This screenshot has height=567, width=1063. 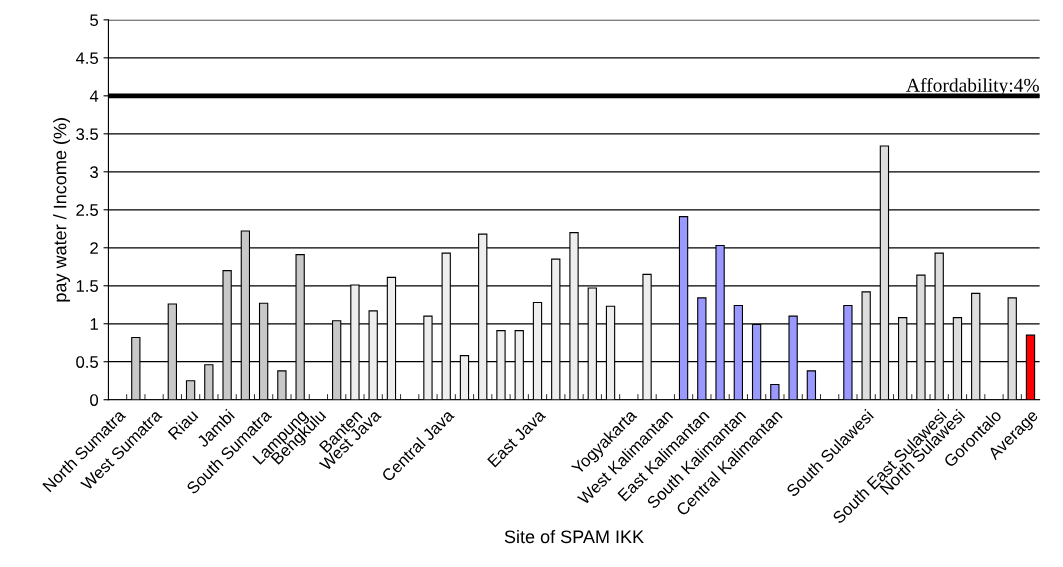 What do you see at coordinates (94, 20) in the screenshot?
I see `y-tick-label: 5` at bounding box center [94, 20].